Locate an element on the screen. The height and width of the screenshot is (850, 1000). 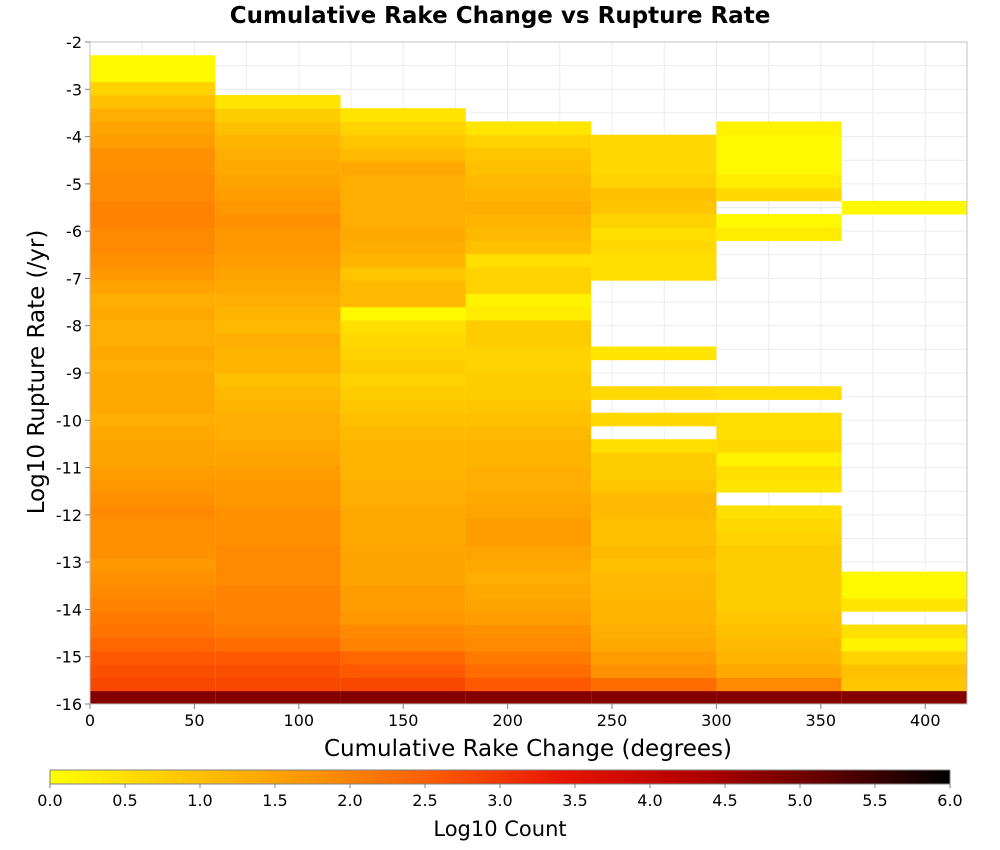
y-tick-label: -11 is located at coordinates (69, 468).